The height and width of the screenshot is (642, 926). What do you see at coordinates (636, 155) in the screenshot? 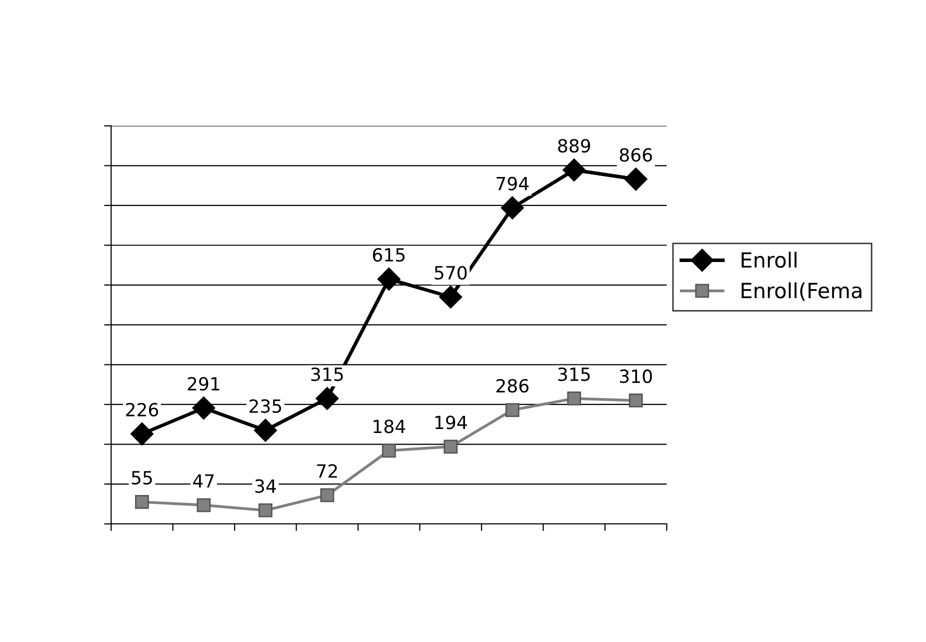
I see `data-label: 866` at bounding box center [636, 155].